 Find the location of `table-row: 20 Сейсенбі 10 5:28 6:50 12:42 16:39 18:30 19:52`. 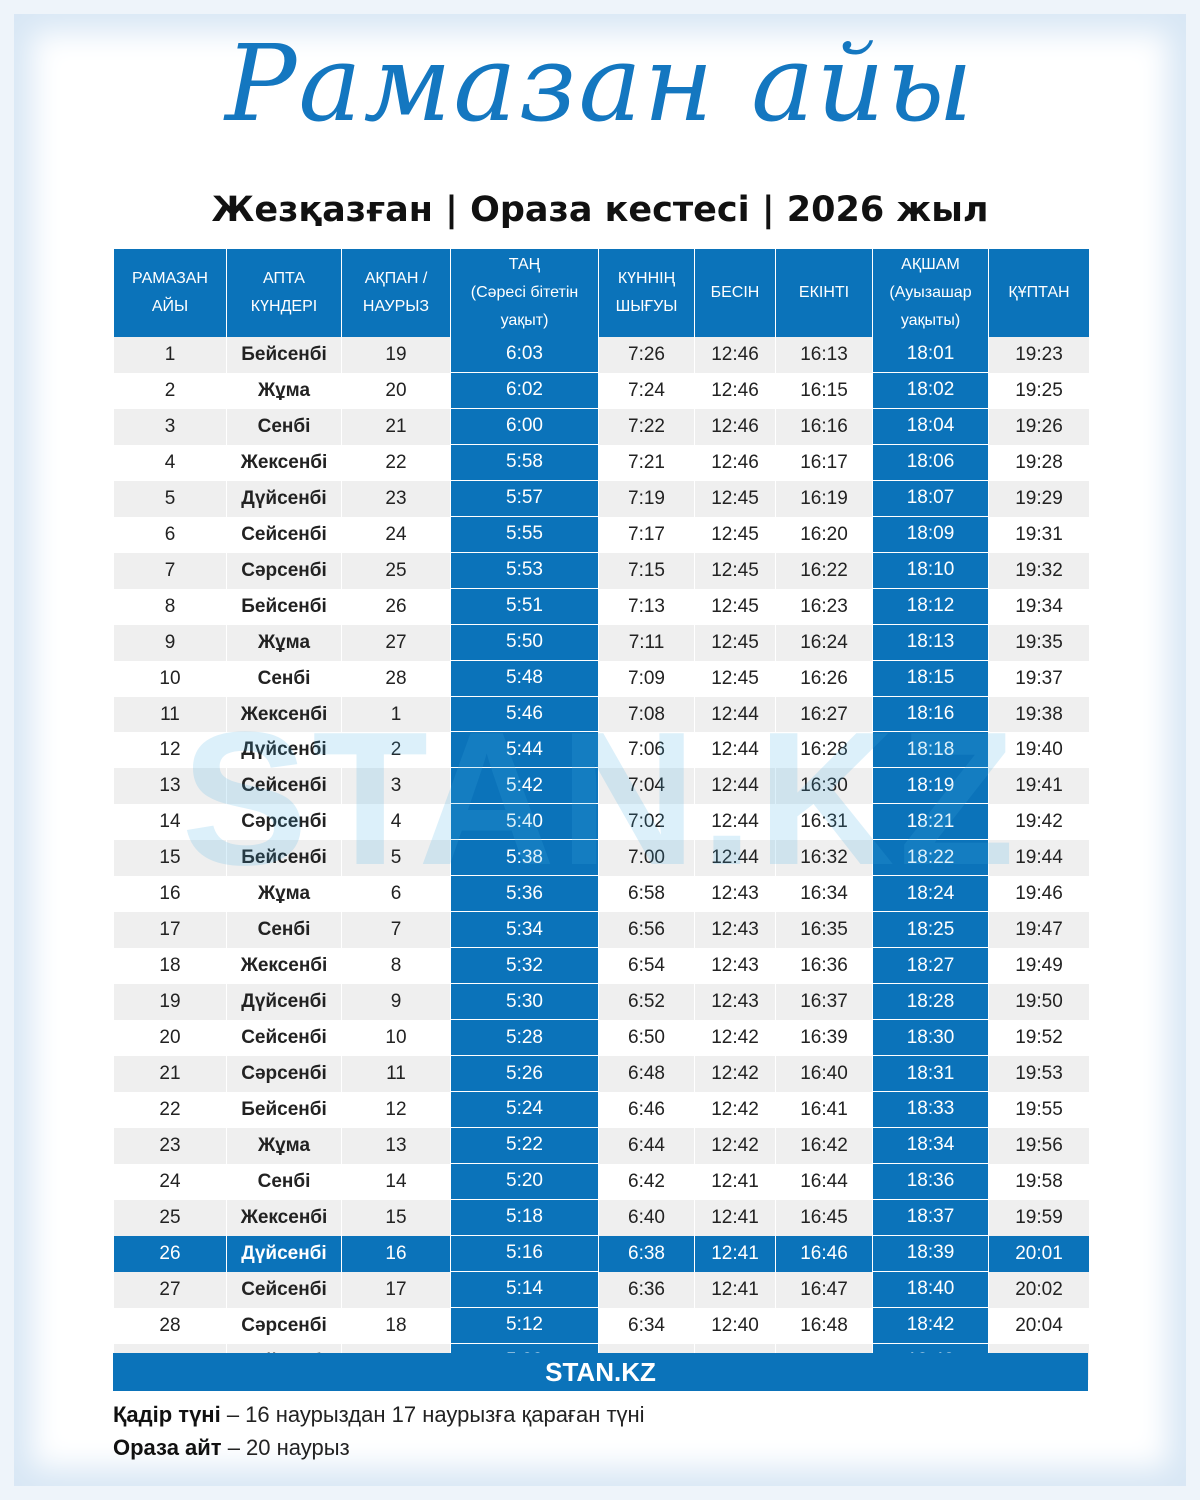

table-row: 20 Сейсенбі 10 5:28 6:50 12:42 16:39 18:30 19:52 is located at coordinates (601, 1038).